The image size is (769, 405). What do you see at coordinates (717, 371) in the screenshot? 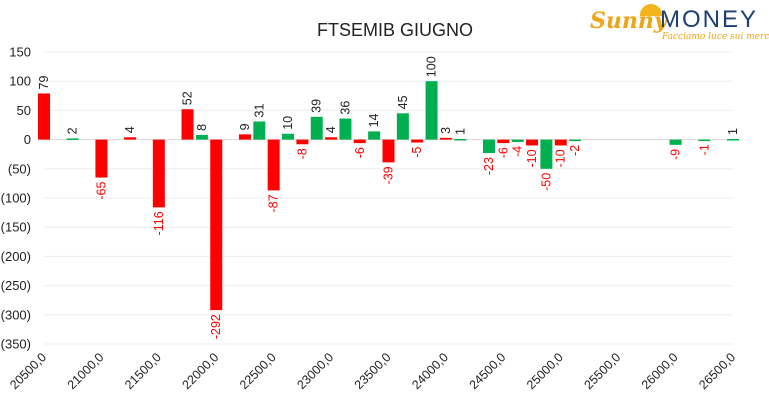
I see `x-tick-label: 26500,0` at bounding box center [717, 371].